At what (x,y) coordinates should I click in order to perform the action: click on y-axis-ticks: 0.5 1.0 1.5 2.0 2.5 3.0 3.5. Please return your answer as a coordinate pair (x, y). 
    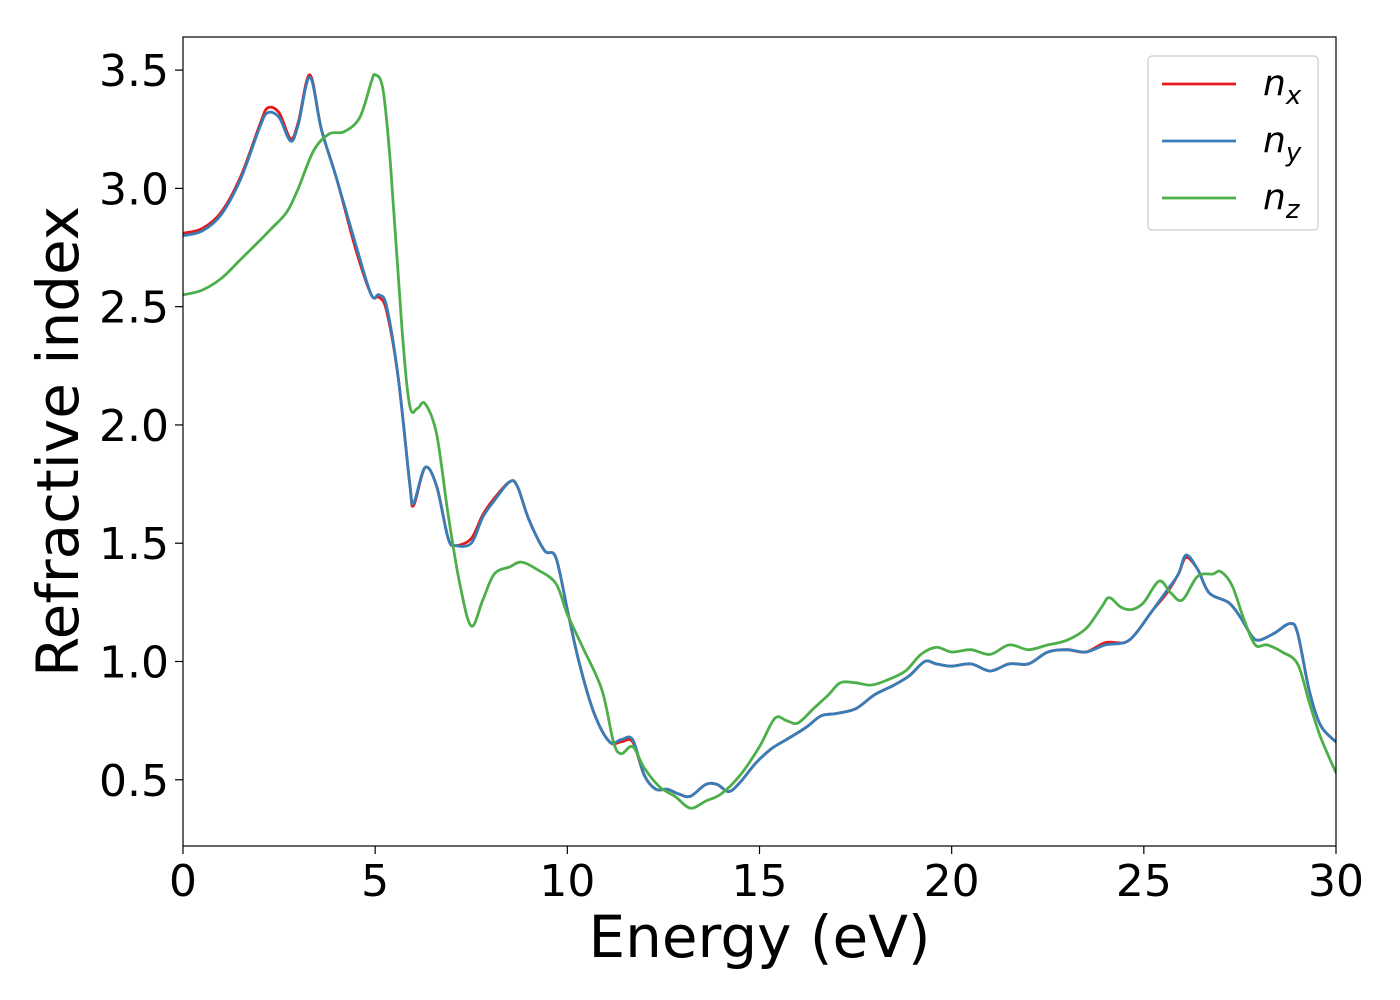
    Looking at the image, I should click on (141, 426).